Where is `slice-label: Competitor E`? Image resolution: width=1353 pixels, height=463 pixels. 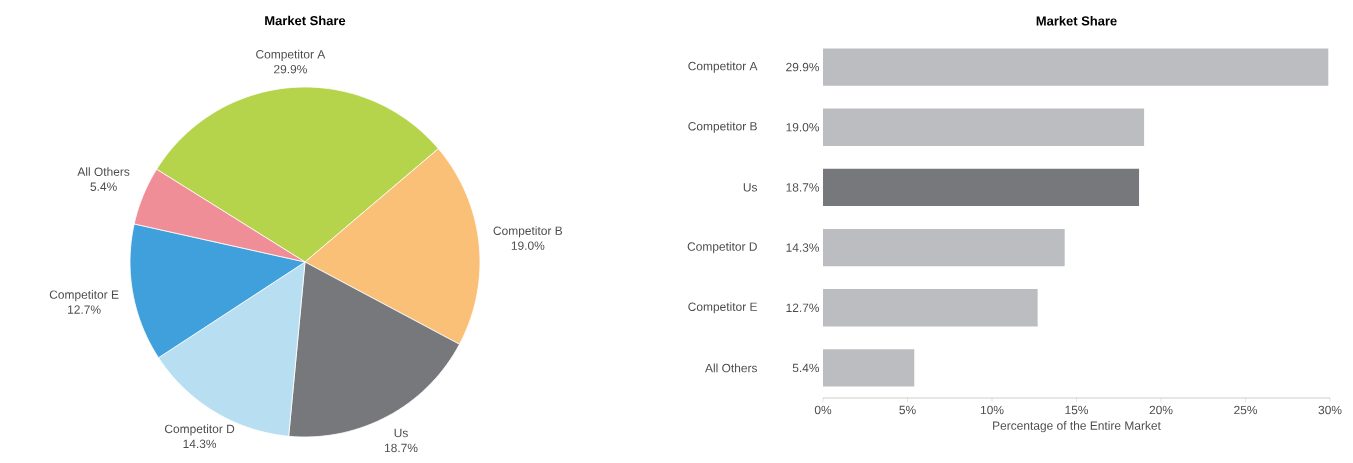 slice-label: Competitor E is located at coordinates (84, 296).